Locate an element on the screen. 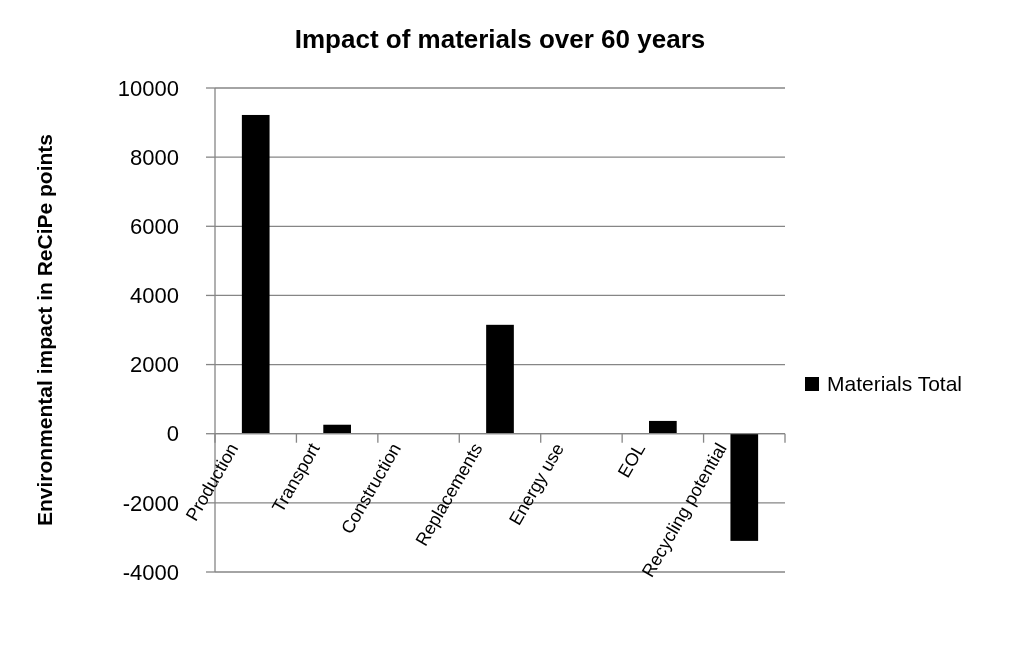 The width and height of the screenshot is (1011, 646). y-tick-label: -2000 is located at coordinates (150, 503).